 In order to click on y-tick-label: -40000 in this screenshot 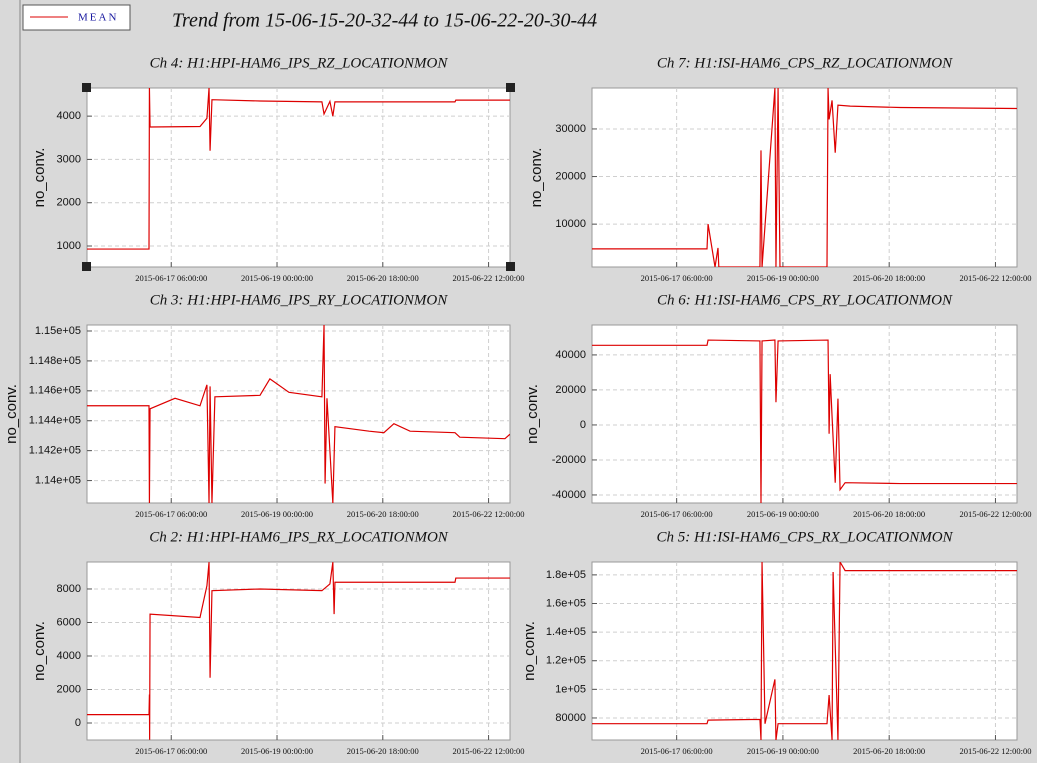, I will do `click(569, 495)`.